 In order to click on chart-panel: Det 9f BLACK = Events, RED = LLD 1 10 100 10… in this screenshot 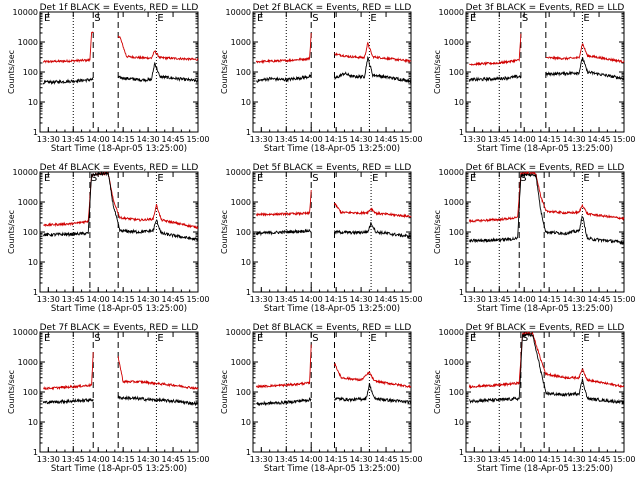, I will do `click(534, 398)`.